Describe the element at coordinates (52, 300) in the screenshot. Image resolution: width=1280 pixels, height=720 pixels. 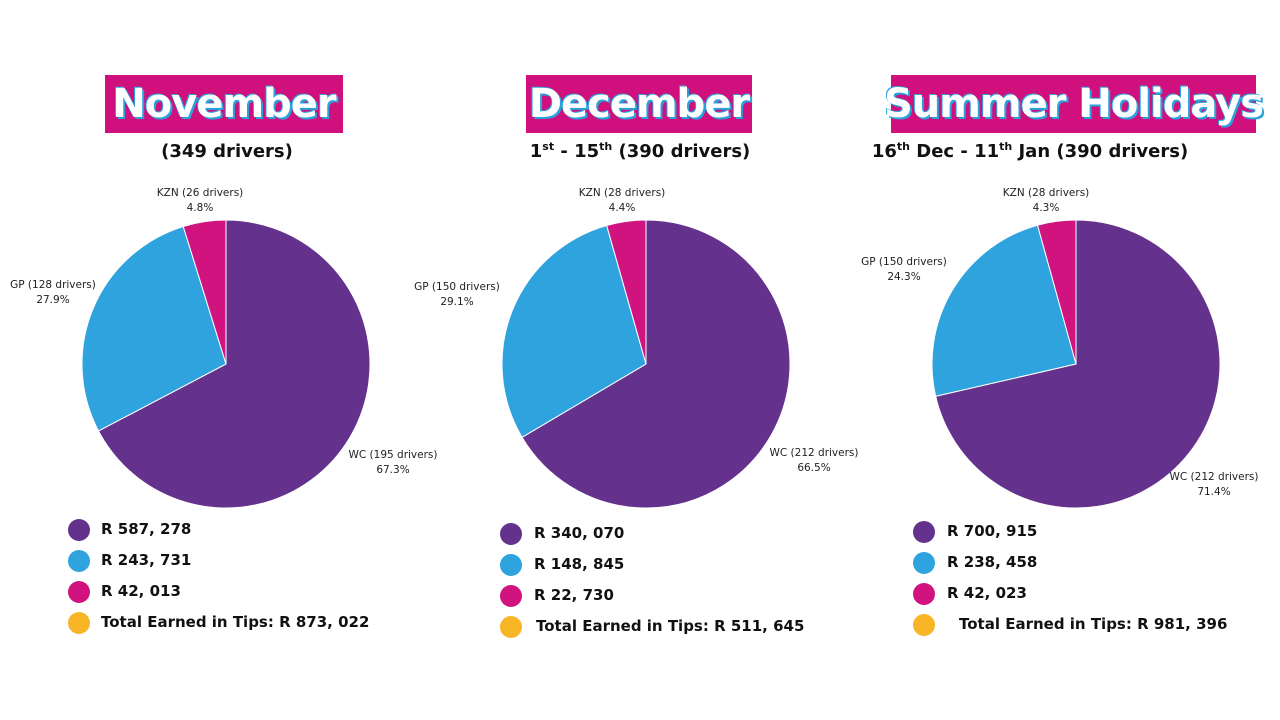
I see `slice-label-gp-pct: 27.9%` at that location.